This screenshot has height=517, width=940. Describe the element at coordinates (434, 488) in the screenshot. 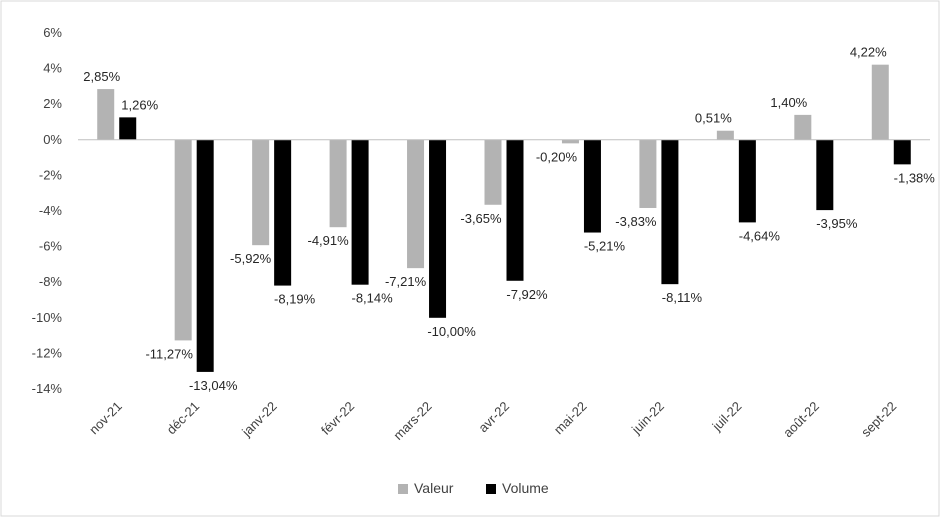

I see `legend-label-0: Valeur` at that location.